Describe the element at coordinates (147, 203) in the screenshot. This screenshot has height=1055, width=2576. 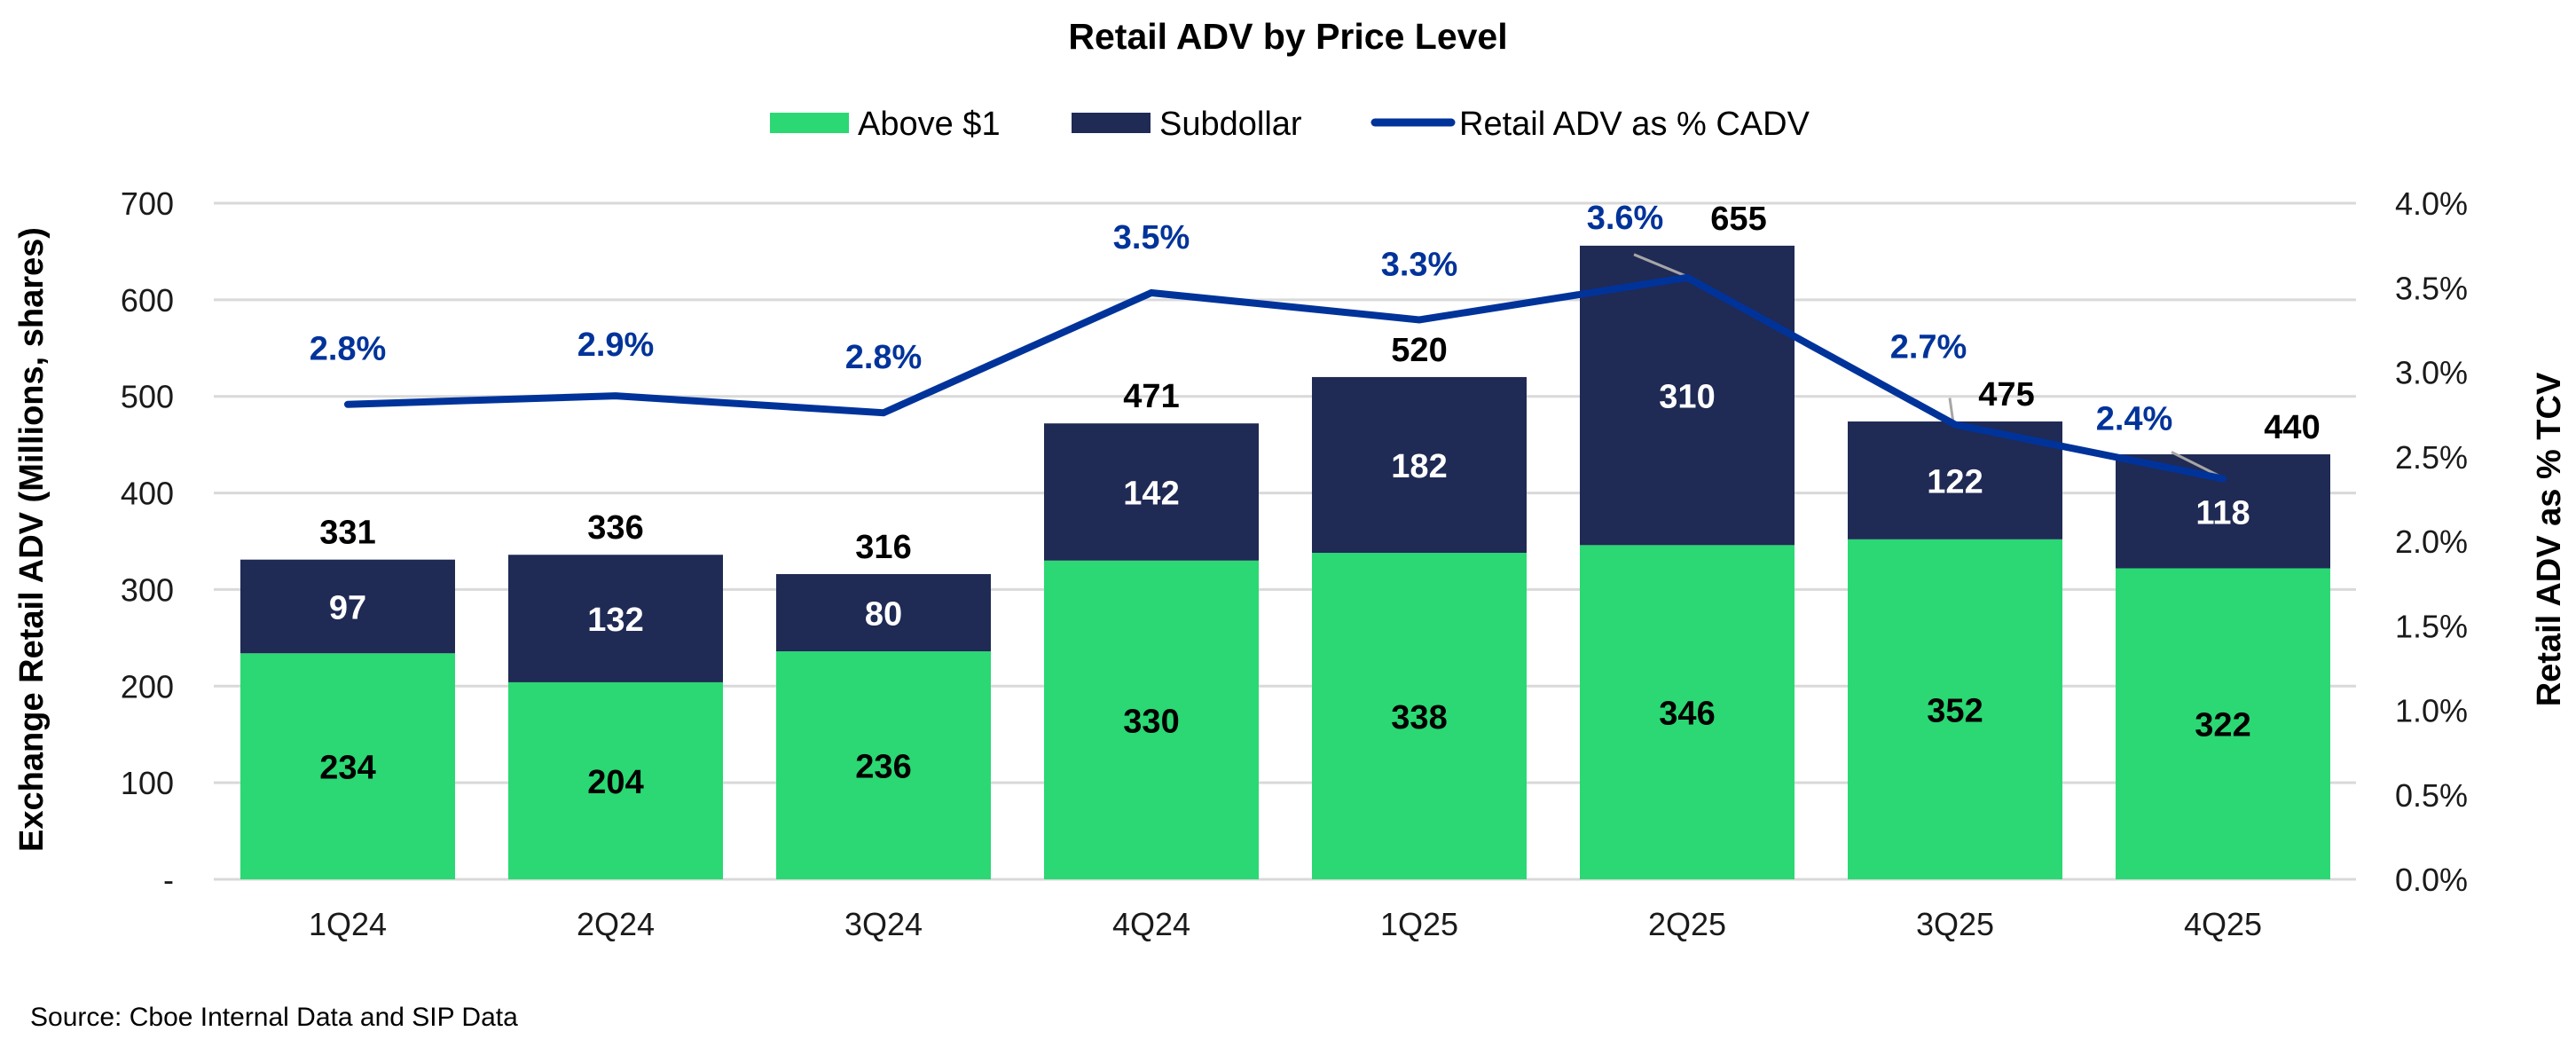
I see `y-tick-label: 700` at that location.